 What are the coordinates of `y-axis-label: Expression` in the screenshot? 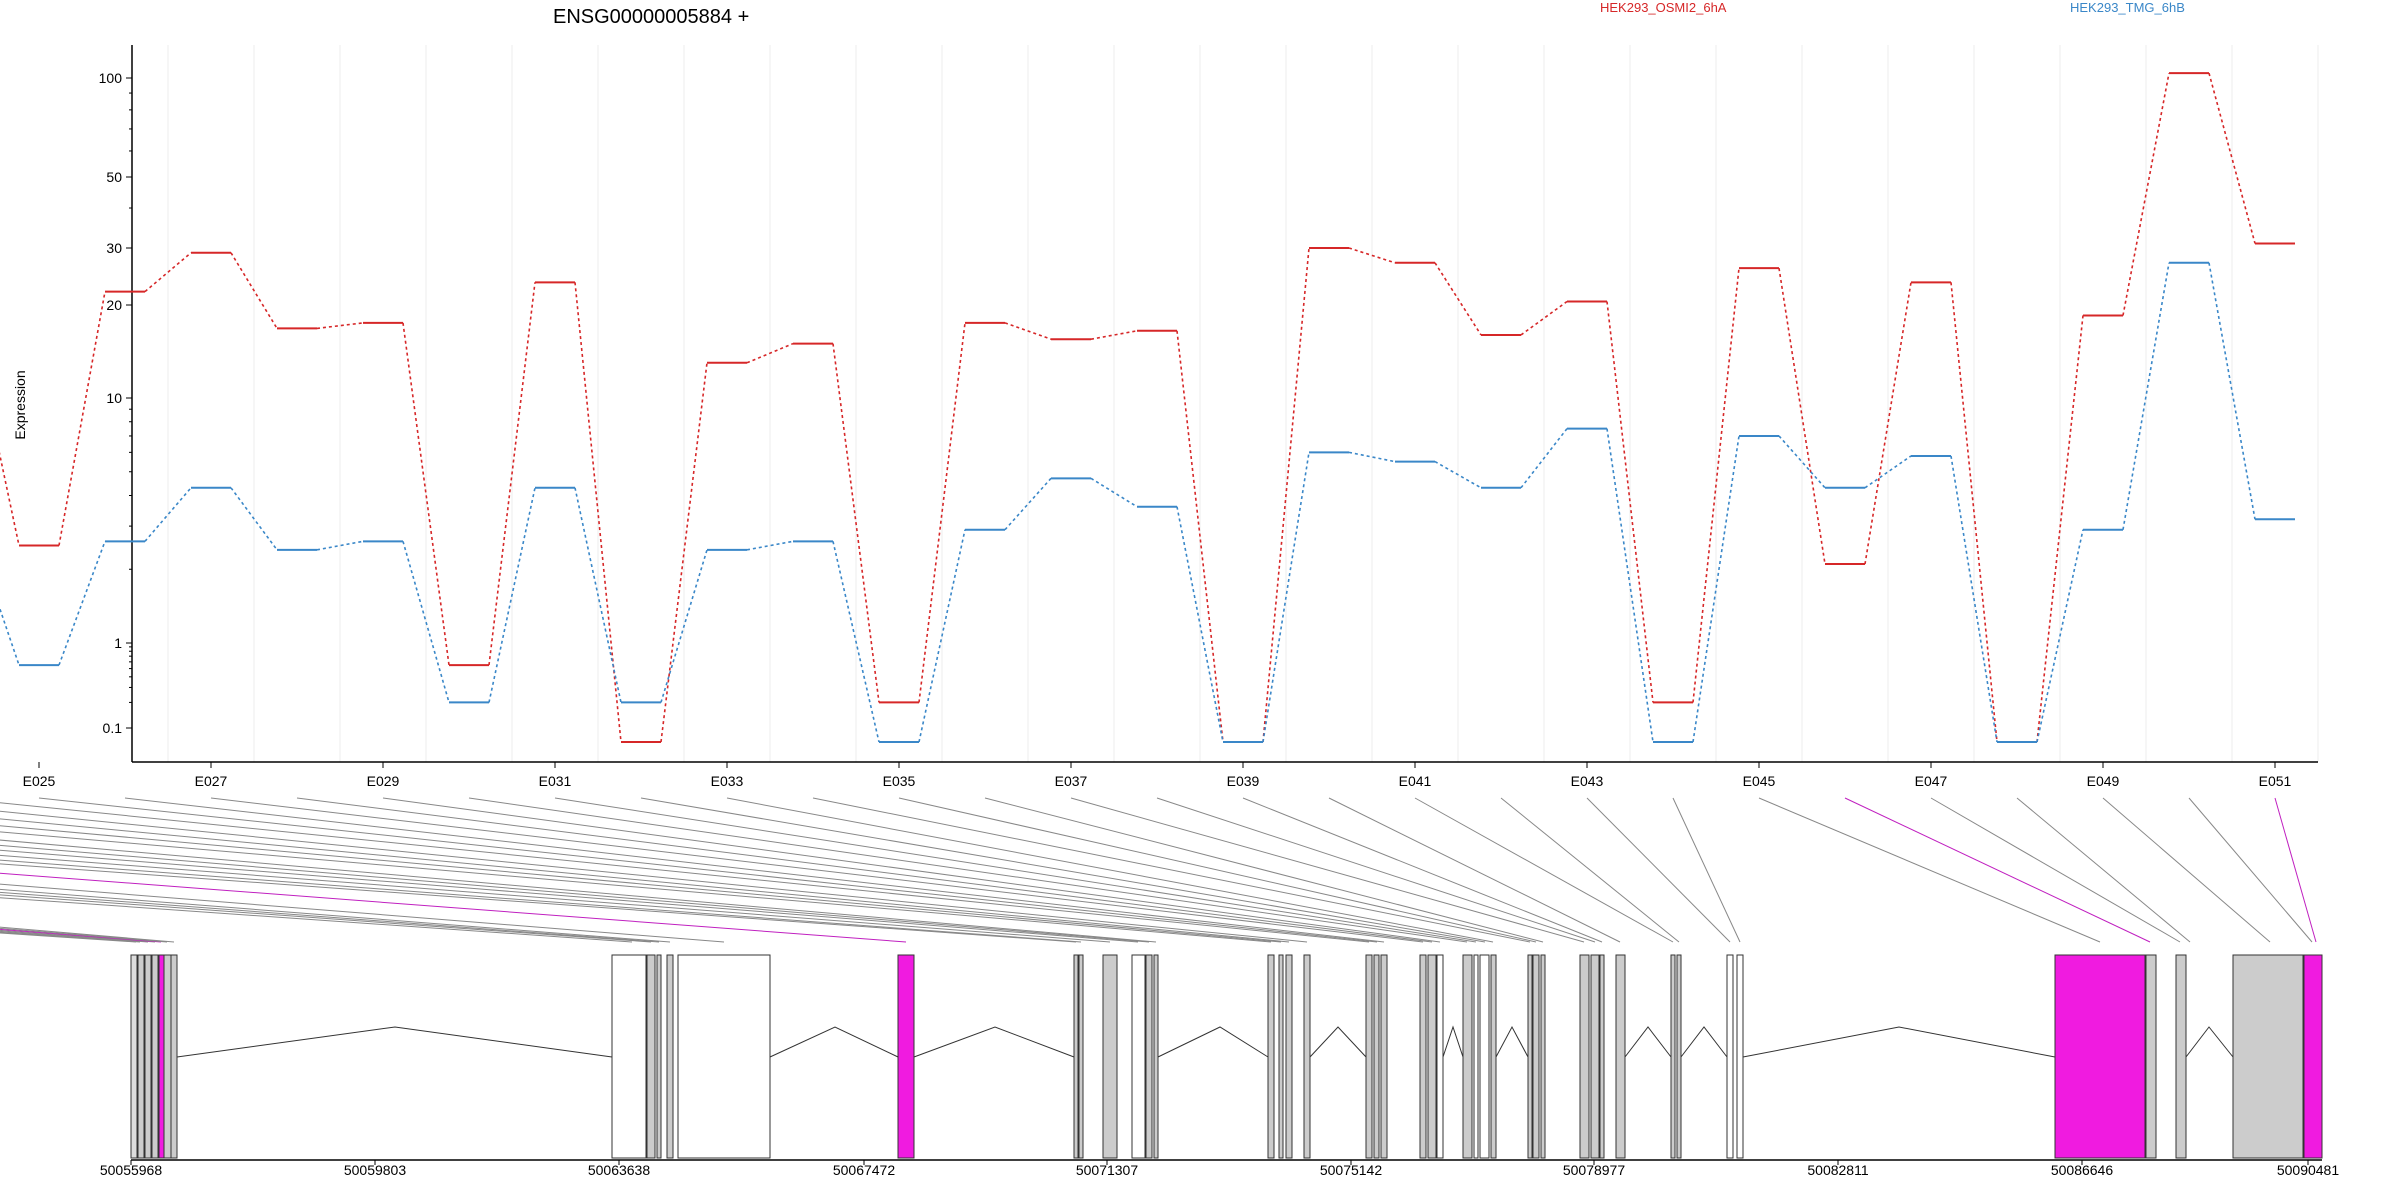 It's located at (20, 404).